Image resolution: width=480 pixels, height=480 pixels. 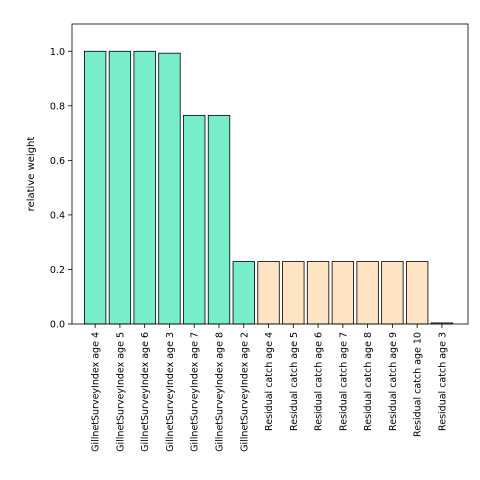 I want to click on x-tick-label: Residual catch age 10, so click(x=418, y=384).